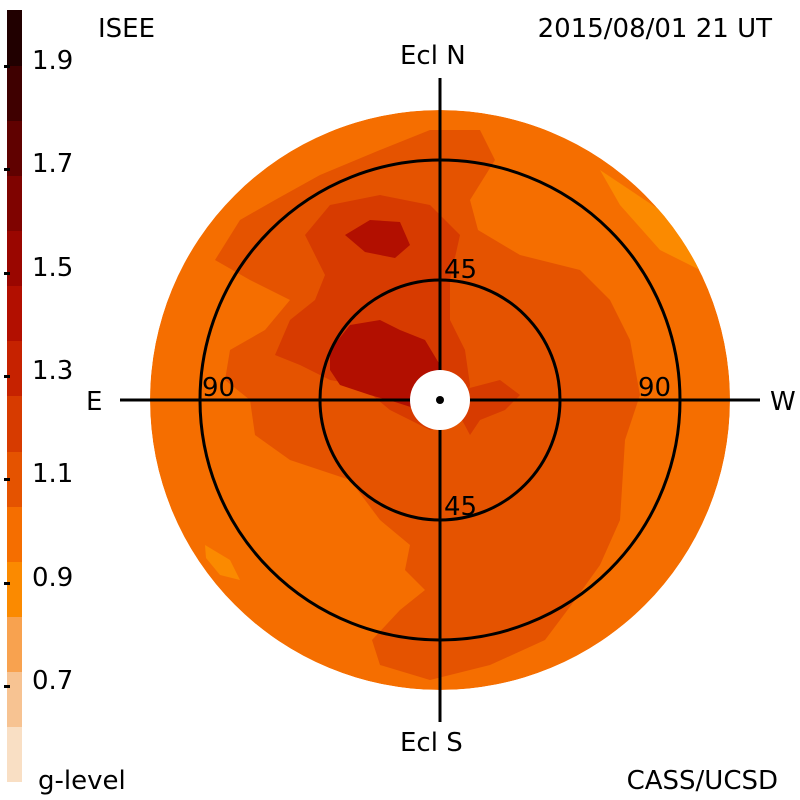 This screenshot has height=800, width=800. I want to click on colorbar-tick-label: 1.7, so click(53, 164).